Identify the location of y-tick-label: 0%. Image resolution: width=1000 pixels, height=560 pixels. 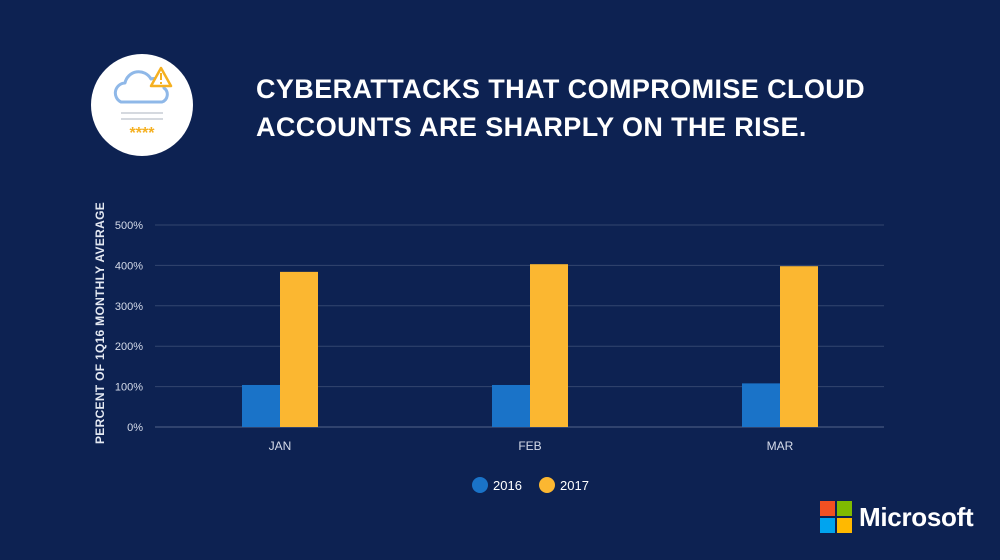
(135, 428).